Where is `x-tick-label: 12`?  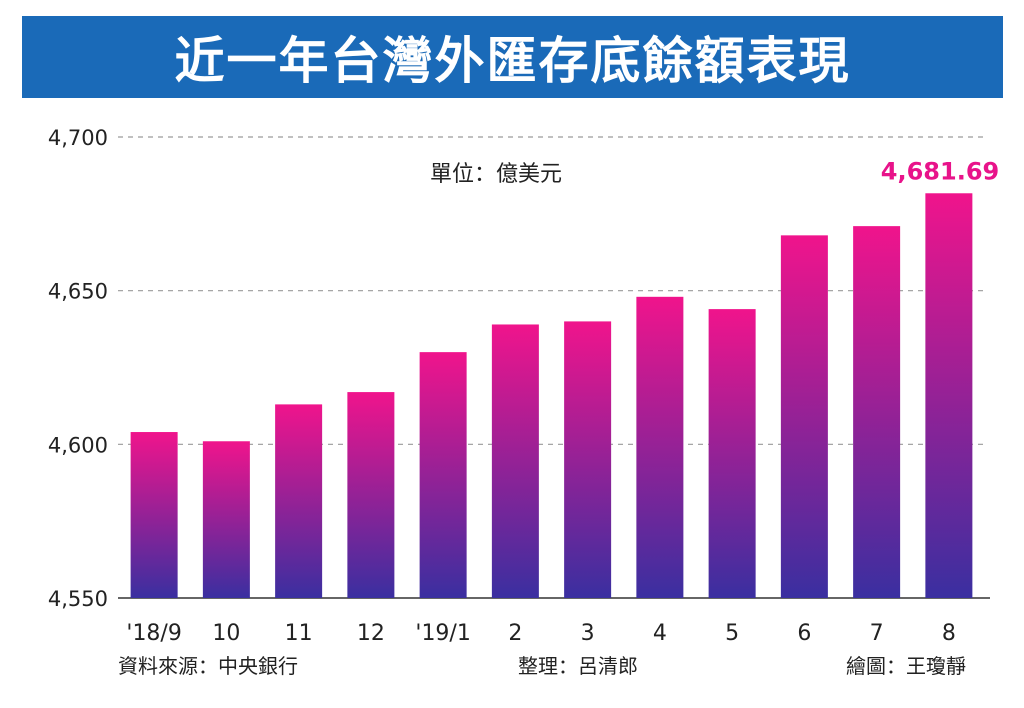 x-tick-label: 12 is located at coordinates (371, 633).